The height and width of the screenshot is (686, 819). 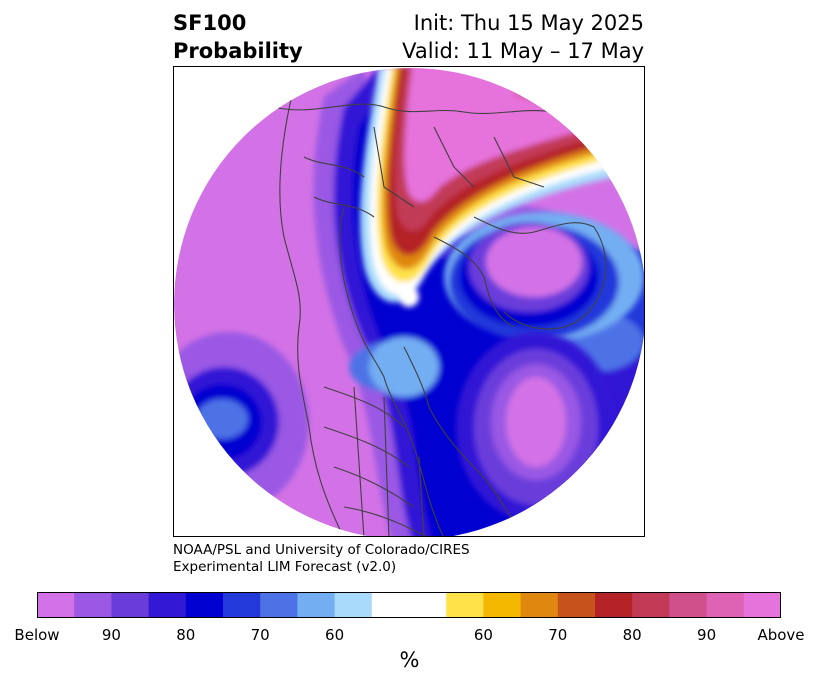 I want to click on map-title: SF100 Probability, so click(x=238, y=37).